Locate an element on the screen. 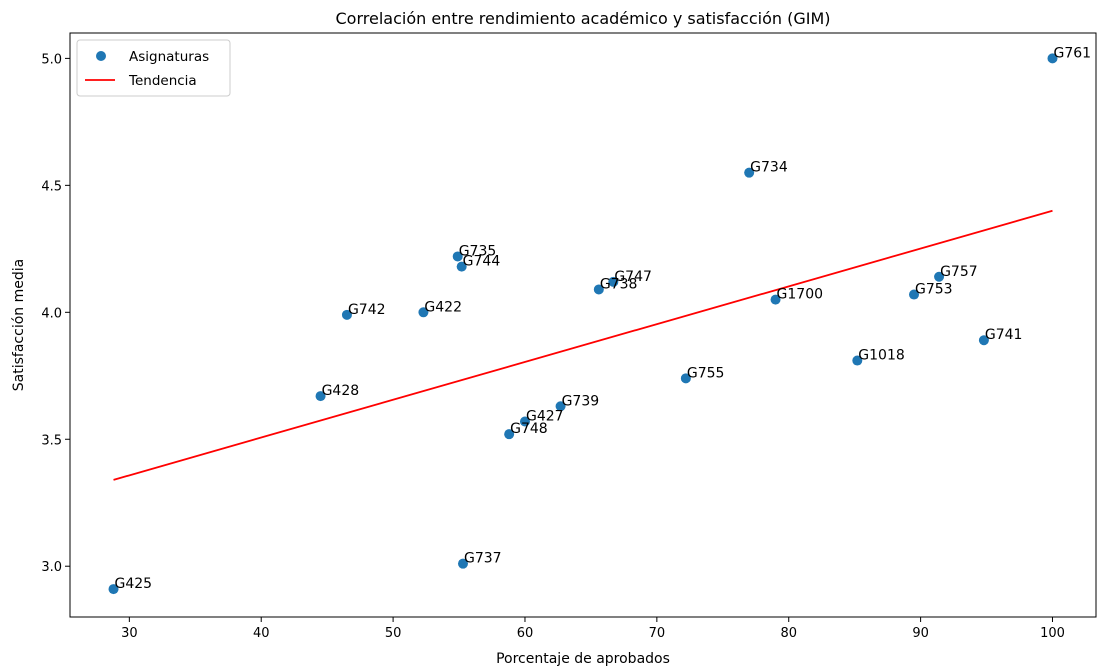 The image size is (1106, 668). x-tick-label: 50 is located at coordinates (393, 633).